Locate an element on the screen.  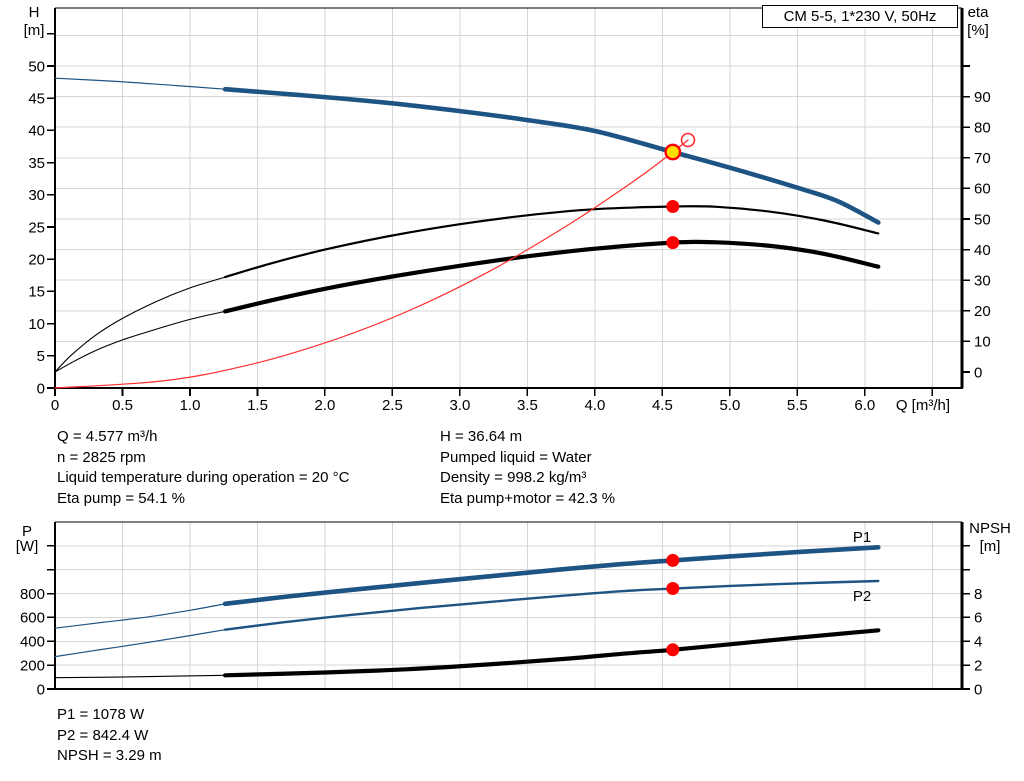
x-tick-label: 4.0 is located at coordinates (594, 405).